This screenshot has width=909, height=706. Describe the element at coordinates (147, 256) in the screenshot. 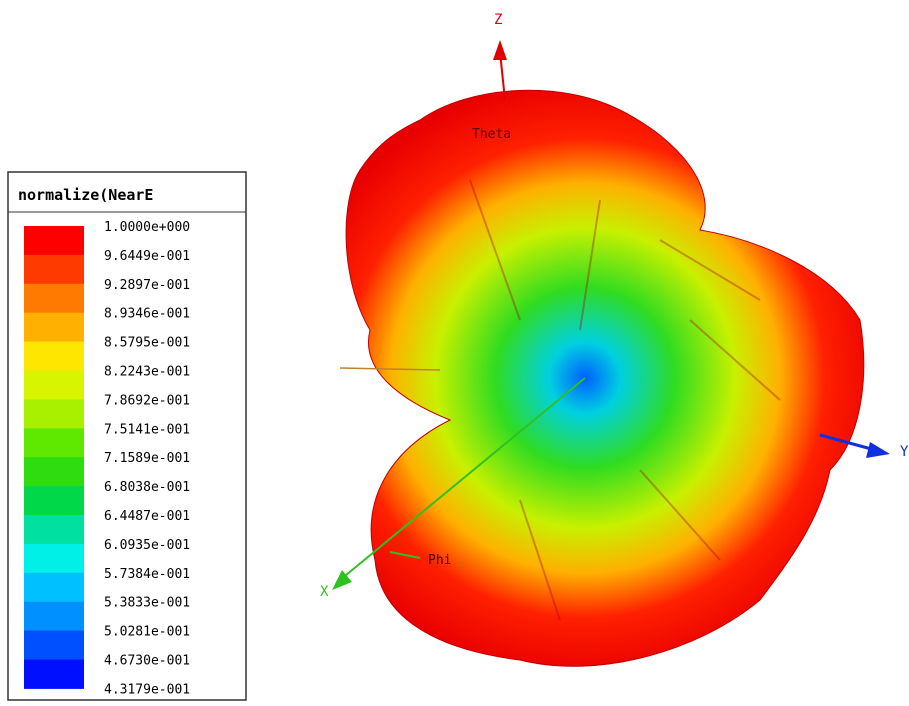

I see `legend-label: 9.6449e-001` at that location.